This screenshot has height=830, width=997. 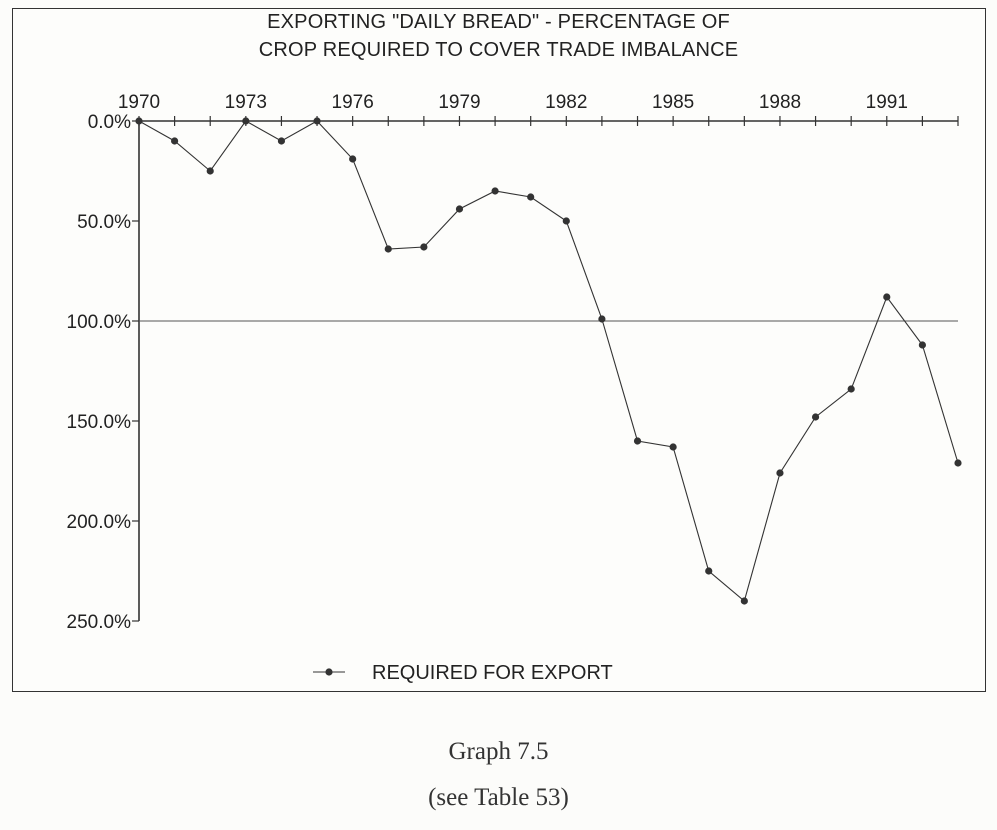 What do you see at coordinates (498, 50) in the screenshot?
I see `chart-title-line-2: CROP REQUIRED TO COVER TRADE IMBALANCE` at bounding box center [498, 50].